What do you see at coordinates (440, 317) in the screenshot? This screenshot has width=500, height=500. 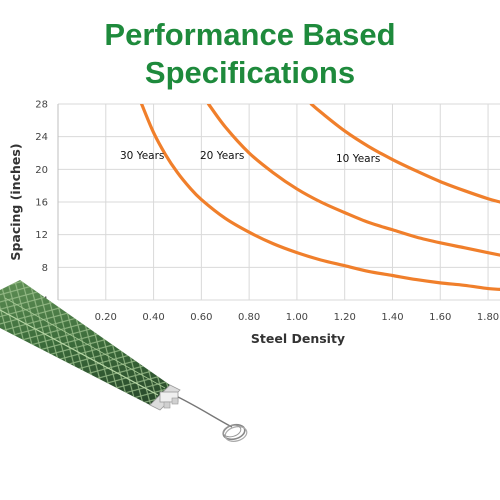 I see `x-tick-label: 1.60` at bounding box center [440, 317].